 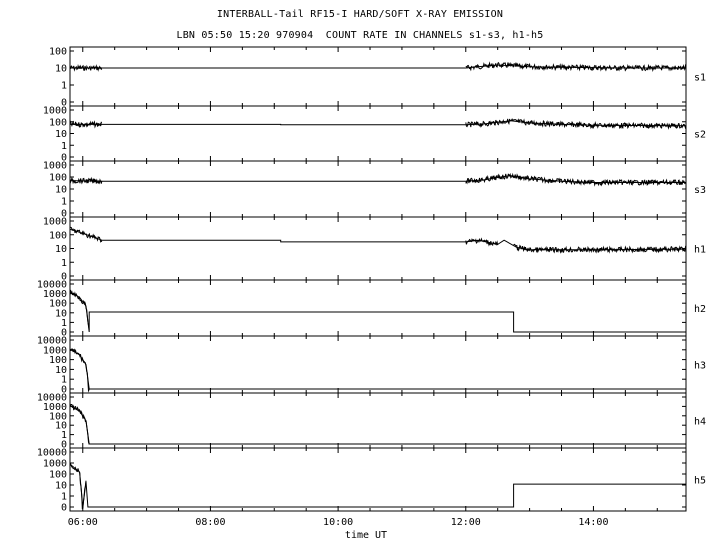 I want to click on y-tick-label-h4: 1000, so click(x=55, y=407).